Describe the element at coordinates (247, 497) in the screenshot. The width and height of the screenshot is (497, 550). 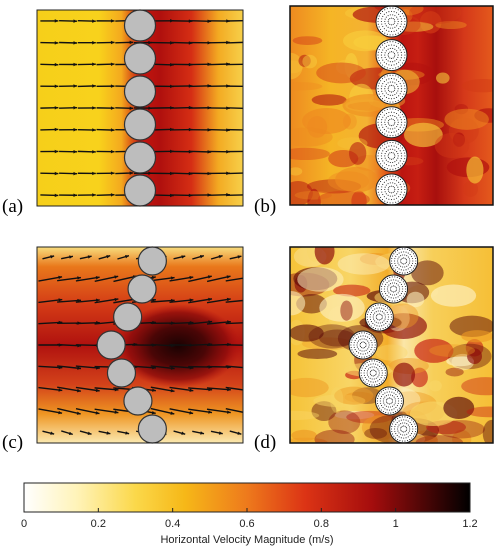
I see `colorbar-gradient` at that location.